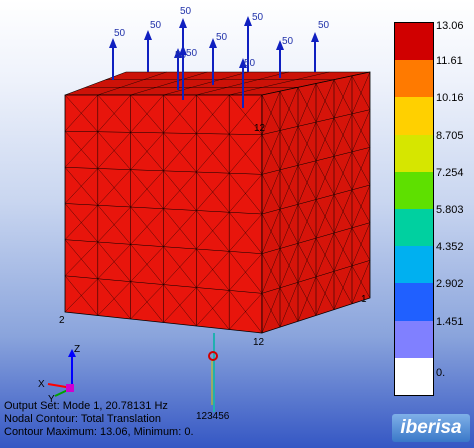 The width and height of the screenshot is (474, 448). Describe the element at coordinates (213, 372) in the screenshot. I see `constraint-marker` at that location.